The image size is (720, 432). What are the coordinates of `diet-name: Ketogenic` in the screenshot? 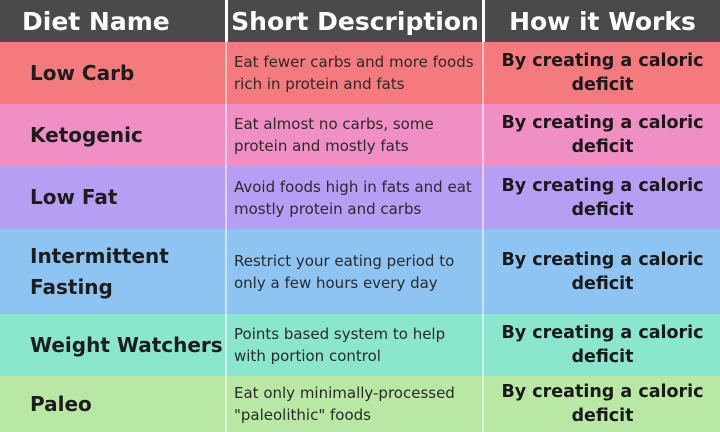 It's located at (86, 134).